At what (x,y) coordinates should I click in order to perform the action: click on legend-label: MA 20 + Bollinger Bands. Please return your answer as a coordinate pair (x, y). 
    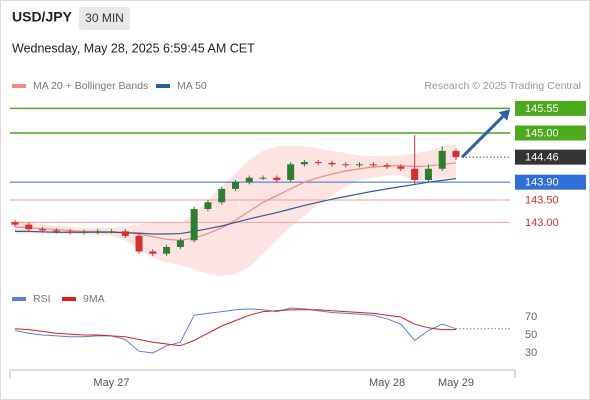
    Looking at the image, I should click on (90, 86).